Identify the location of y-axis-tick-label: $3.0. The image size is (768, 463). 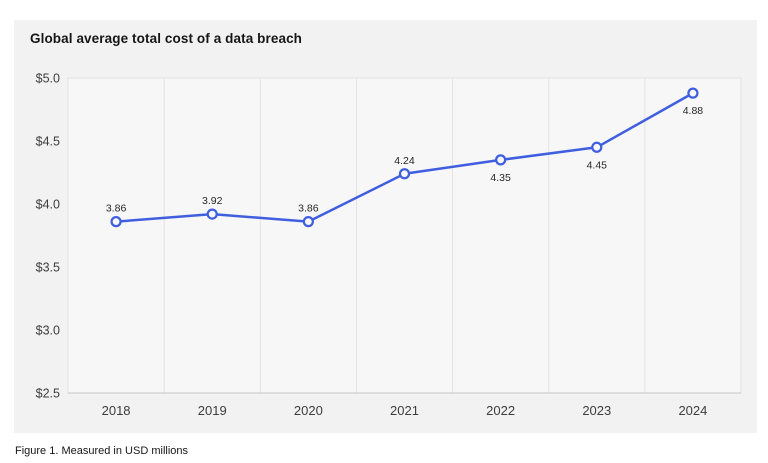
(48, 331).